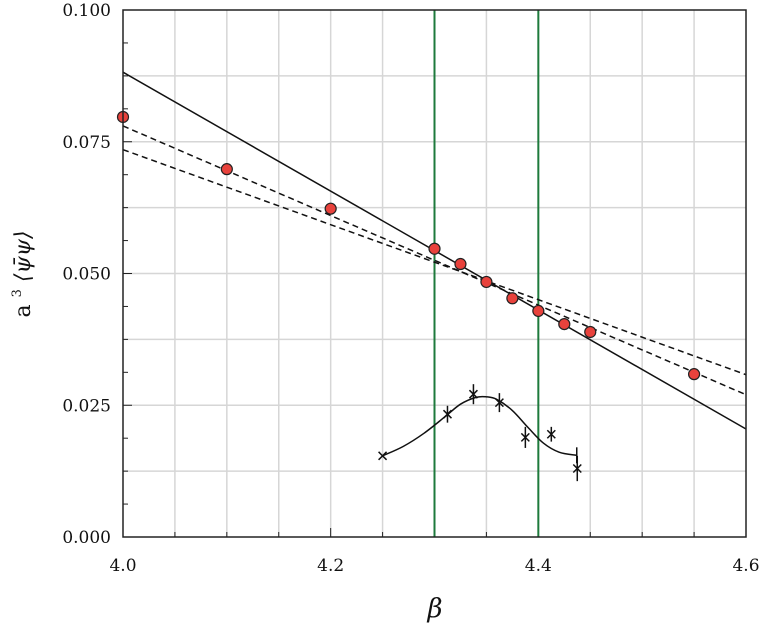 The image size is (763, 629). What do you see at coordinates (330, 566) in the screenshot?
I see `x-tick-label: 4.2` at bounding box center [330, 566].